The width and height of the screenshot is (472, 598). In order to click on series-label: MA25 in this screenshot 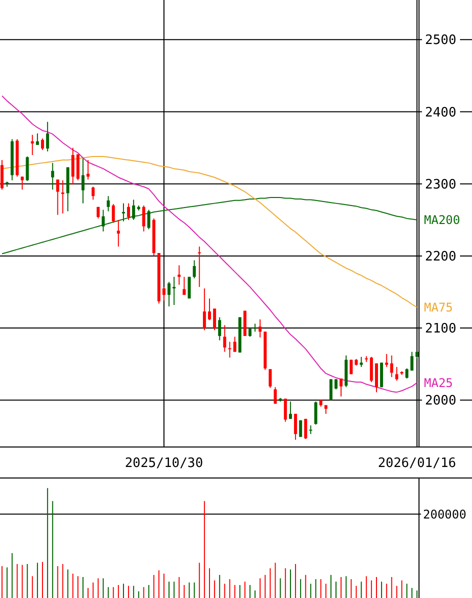, I will do `click(438, 383)`.